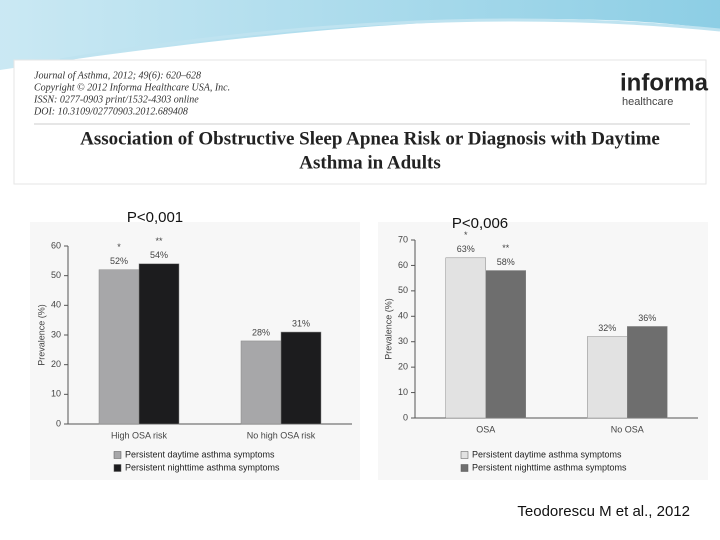 Image resolution: width=720 pixels, height=540 pixels. What do you see at coordinates (155, 217) in the screenshot?
I see `p-value: P<0,001` at bounding box center [155, 217].